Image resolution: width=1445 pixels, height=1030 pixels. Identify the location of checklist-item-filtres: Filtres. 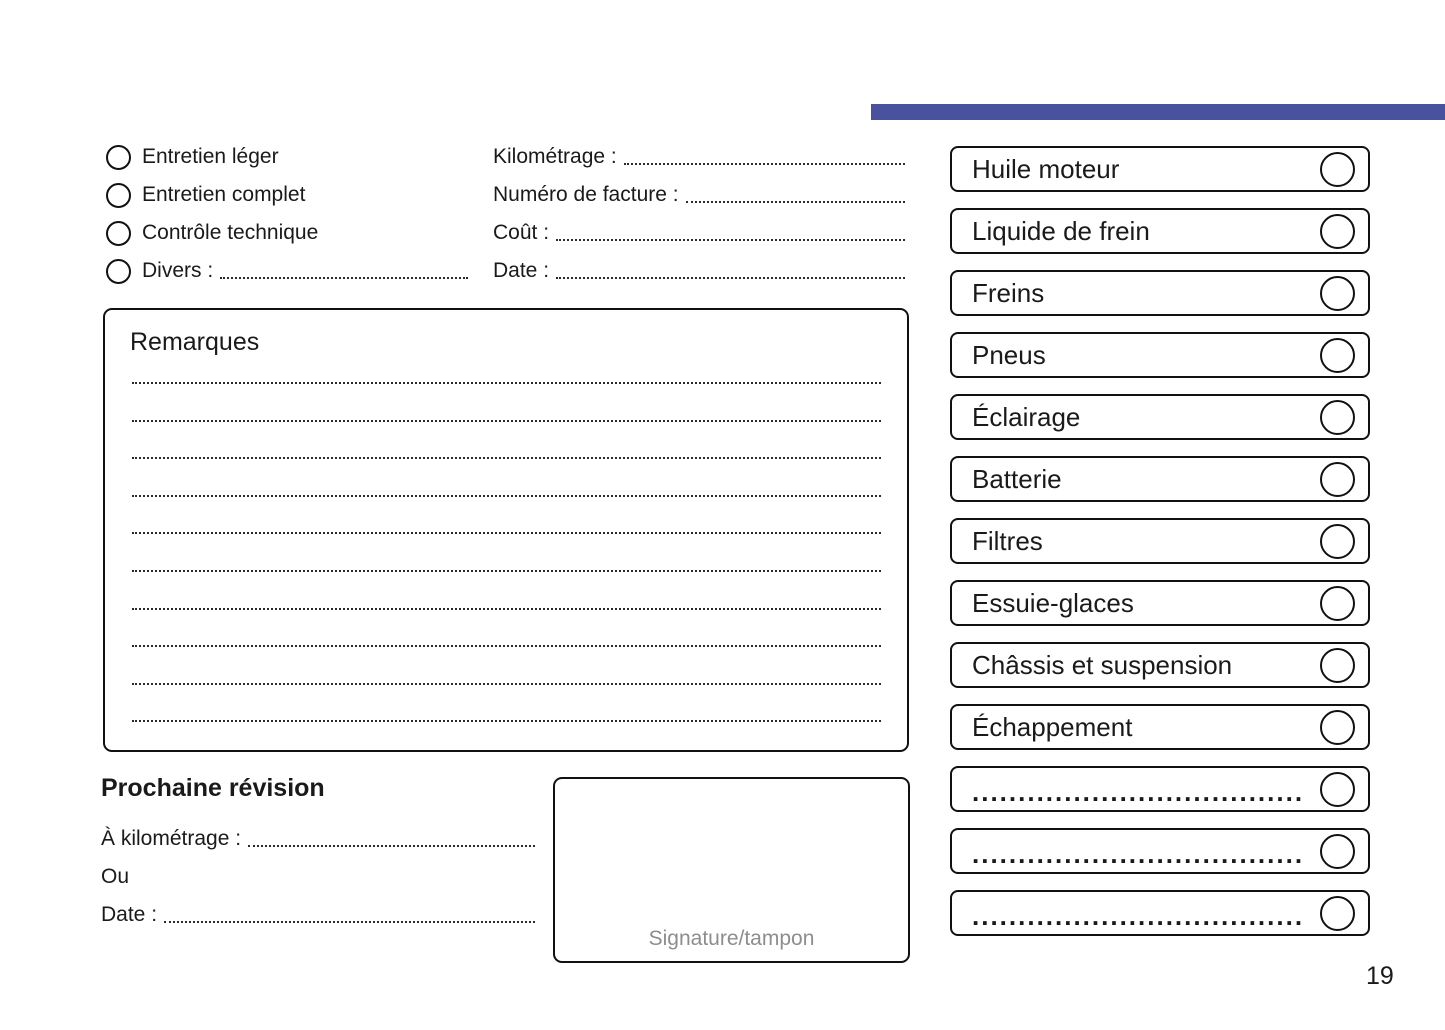
(1160, 541).